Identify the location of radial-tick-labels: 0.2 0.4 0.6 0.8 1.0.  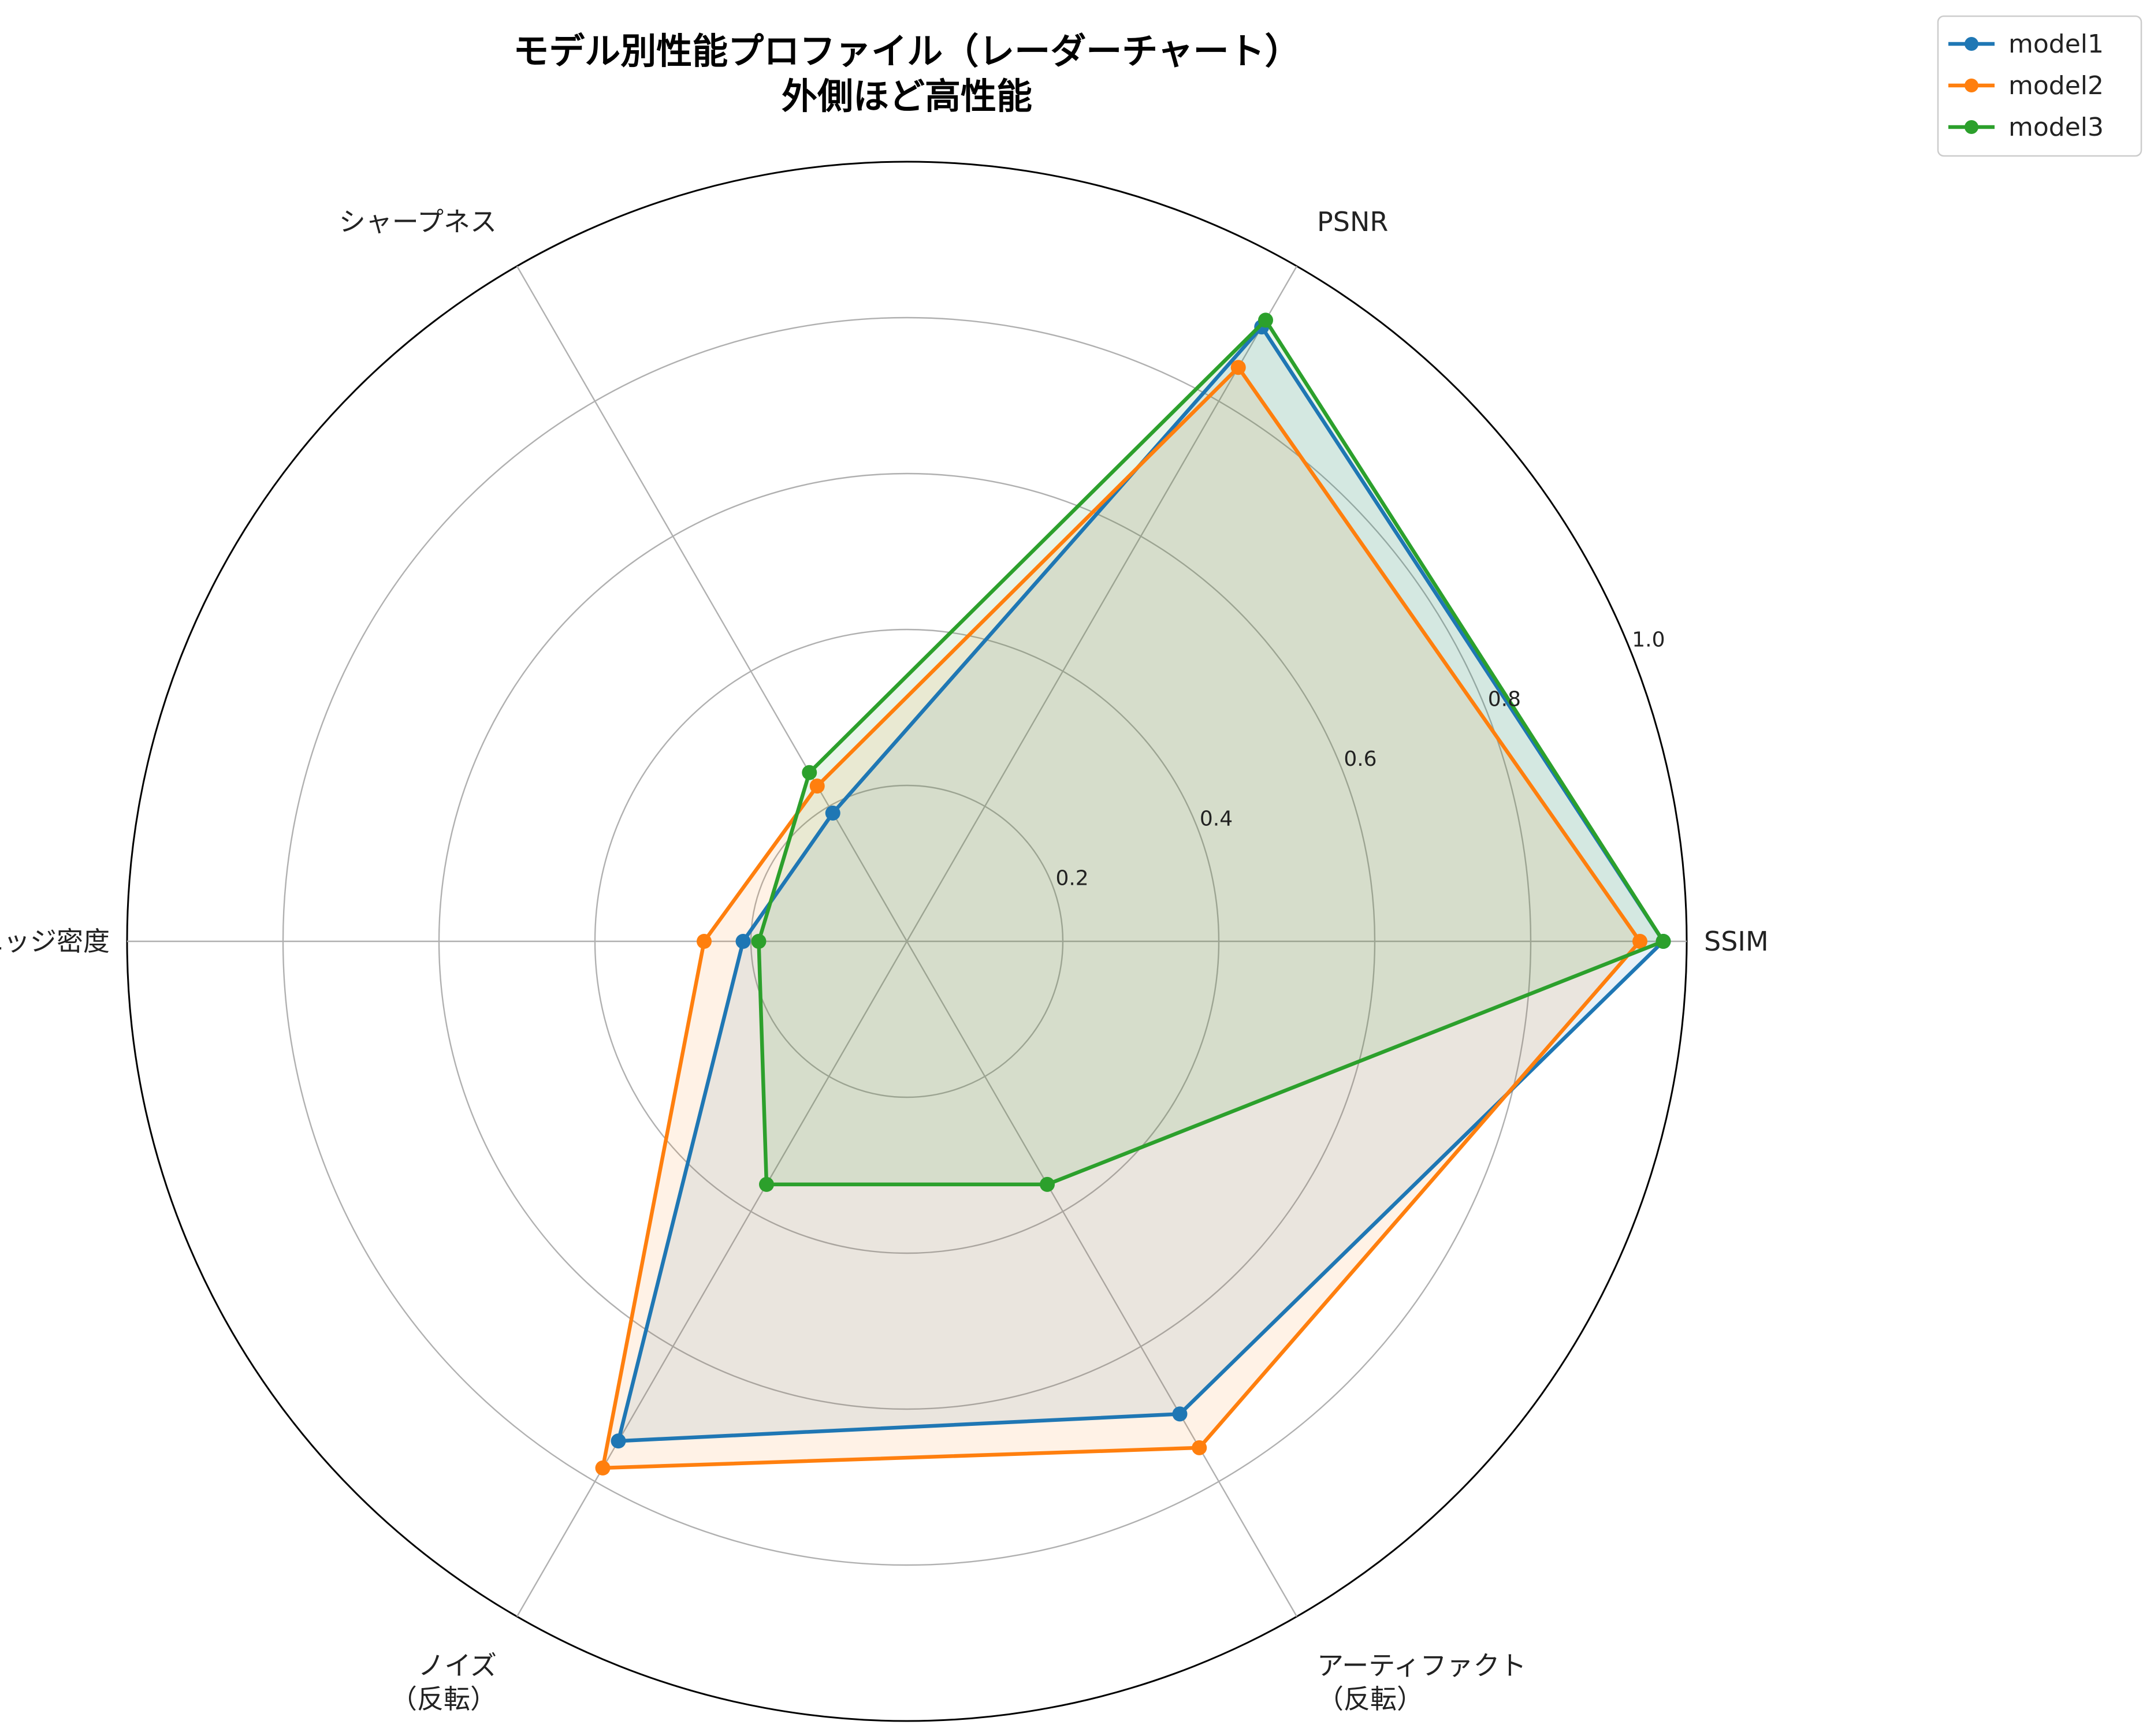
(1360, 759).